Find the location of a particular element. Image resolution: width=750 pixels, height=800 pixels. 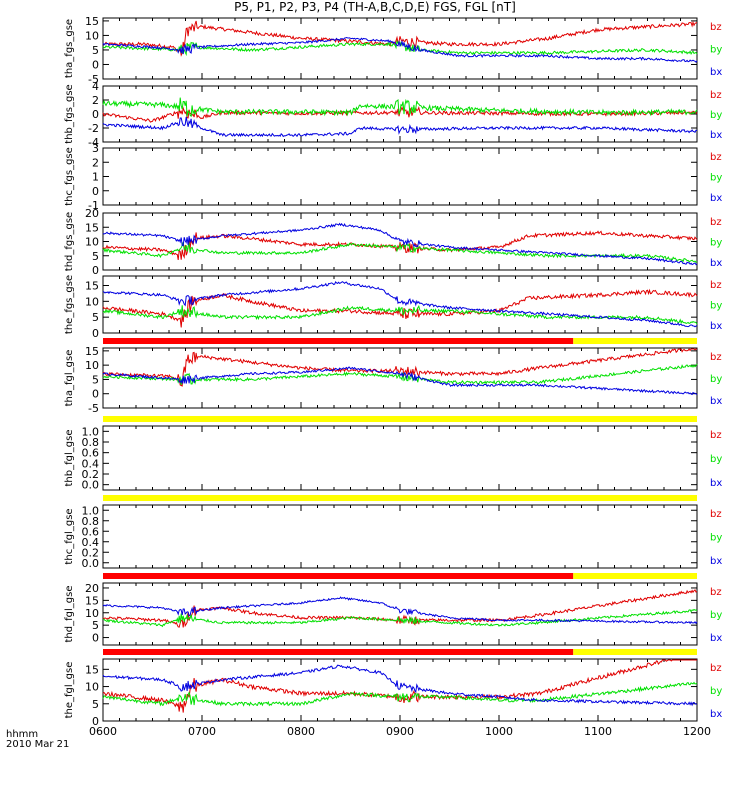

x-tick-label: 1200 is located at coordinates (697, 731).